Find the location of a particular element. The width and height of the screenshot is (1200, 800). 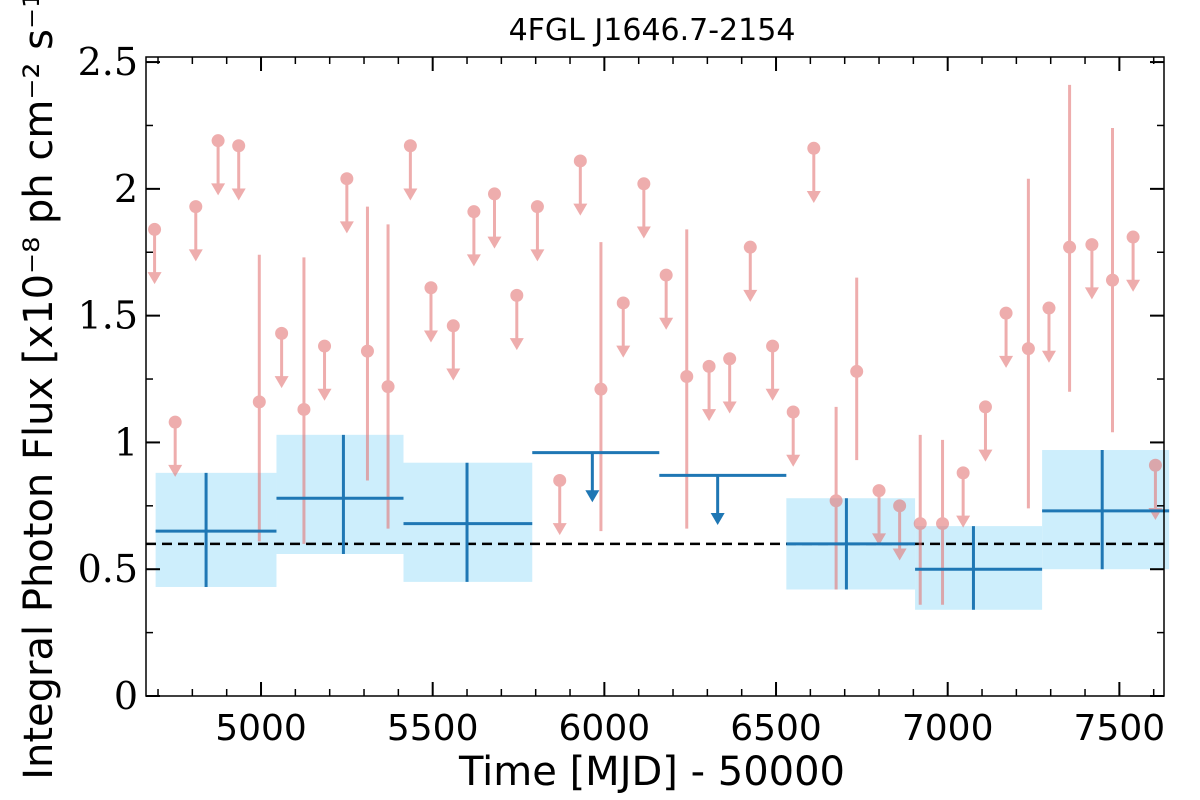

x-tick-label: 5500 is located at coordinates (433, 728).